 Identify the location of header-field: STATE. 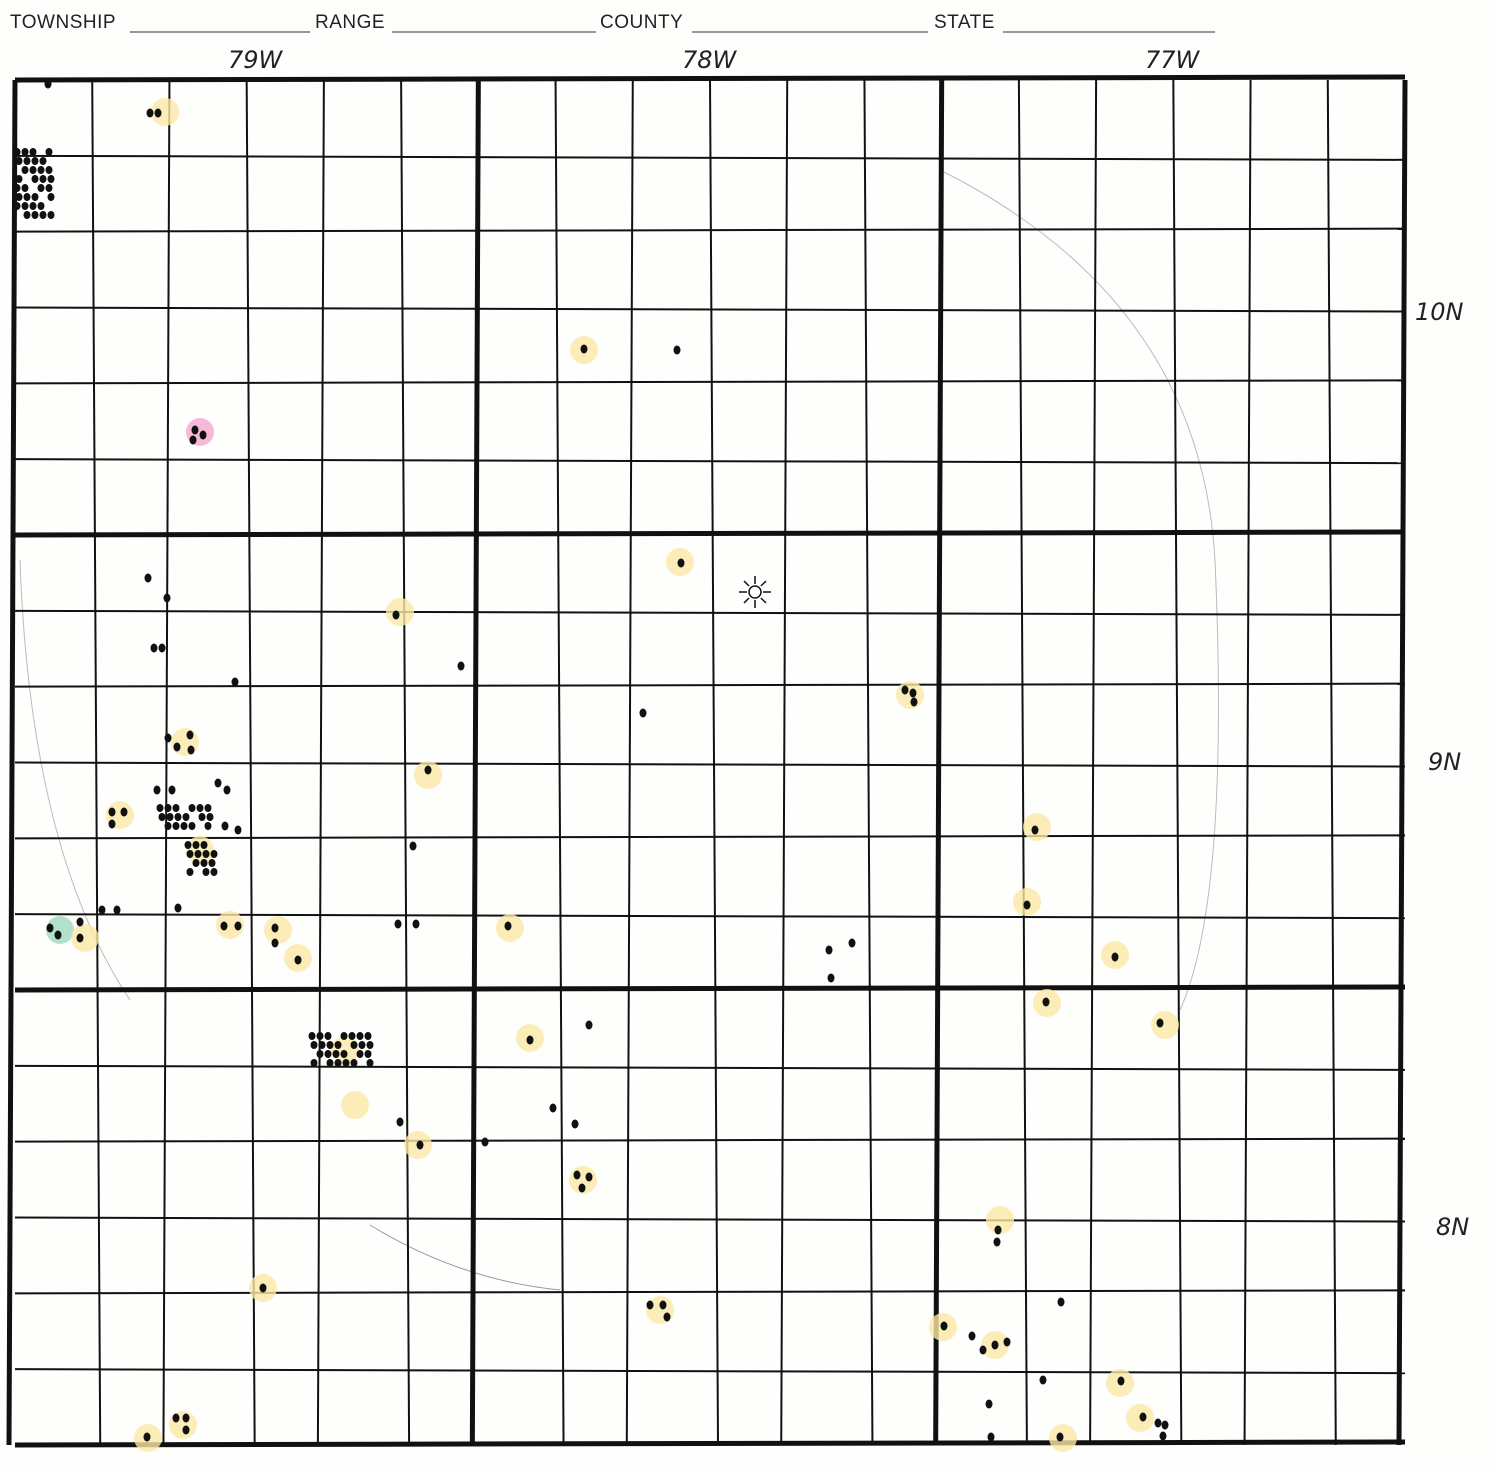
(964, 22).